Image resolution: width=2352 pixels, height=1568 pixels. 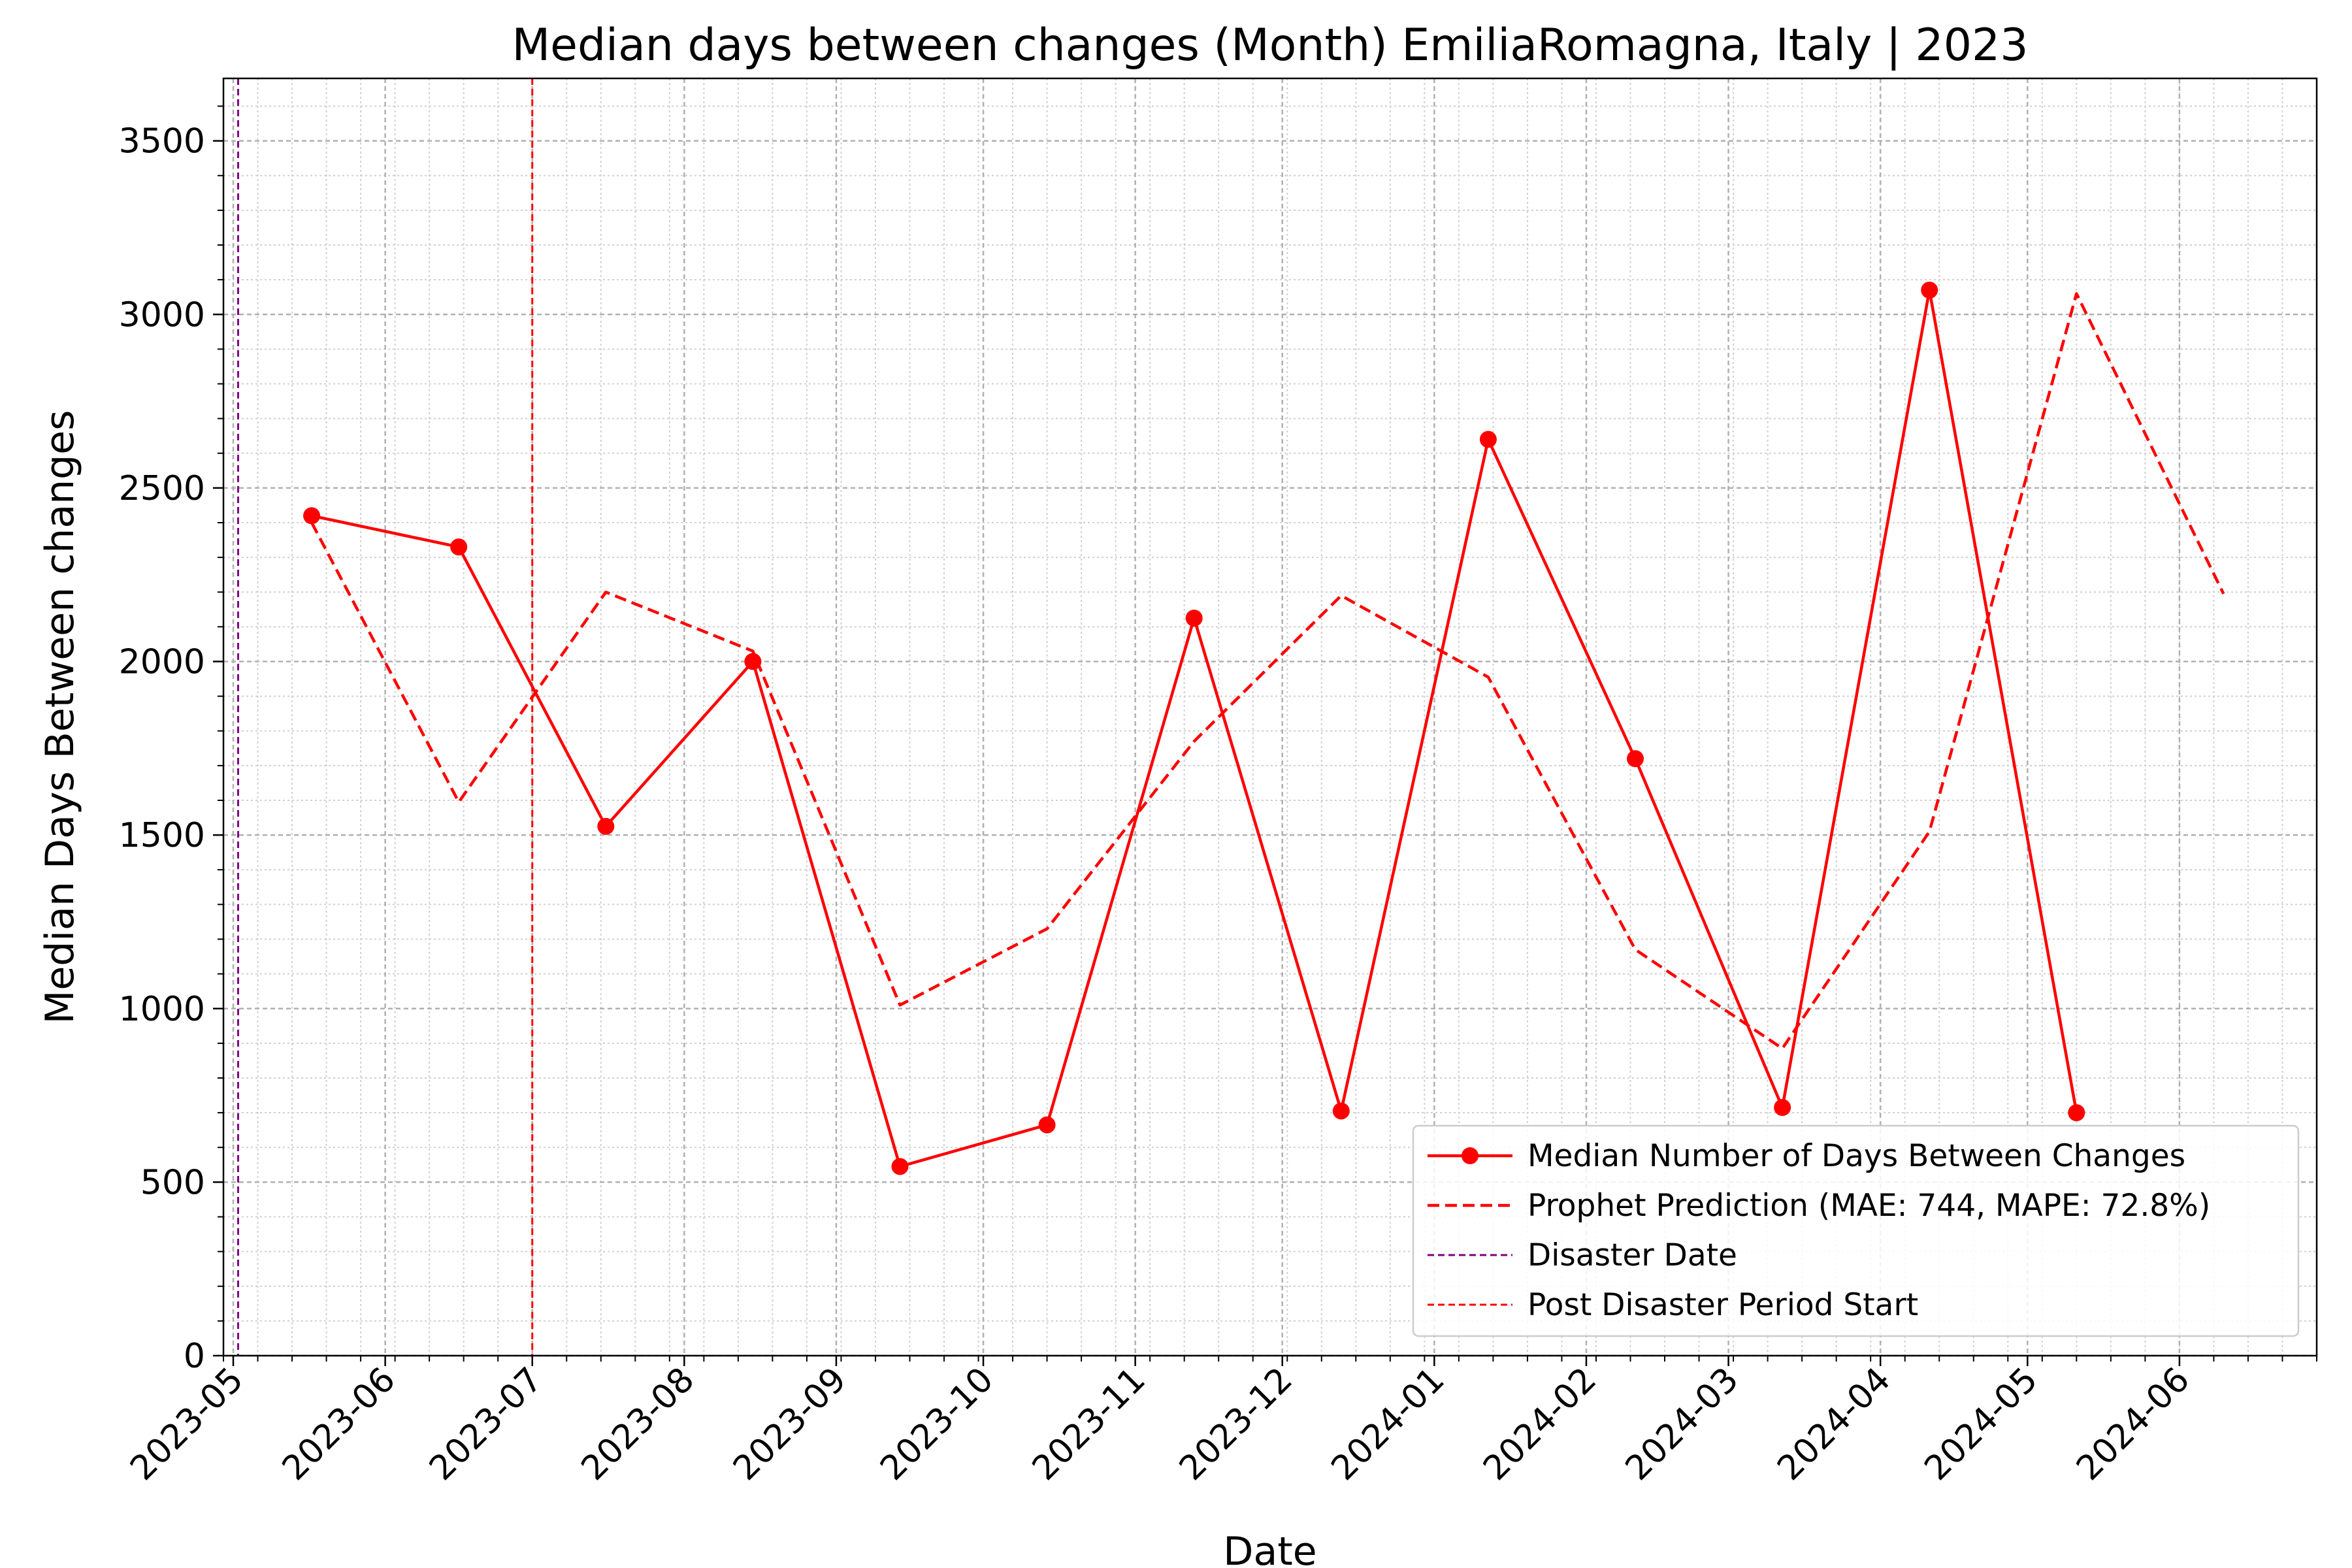 What do you see at coordinates (162, 488) in the screenshot?
I see `y-tick-label: 2500` at bounding box center [162, 488].